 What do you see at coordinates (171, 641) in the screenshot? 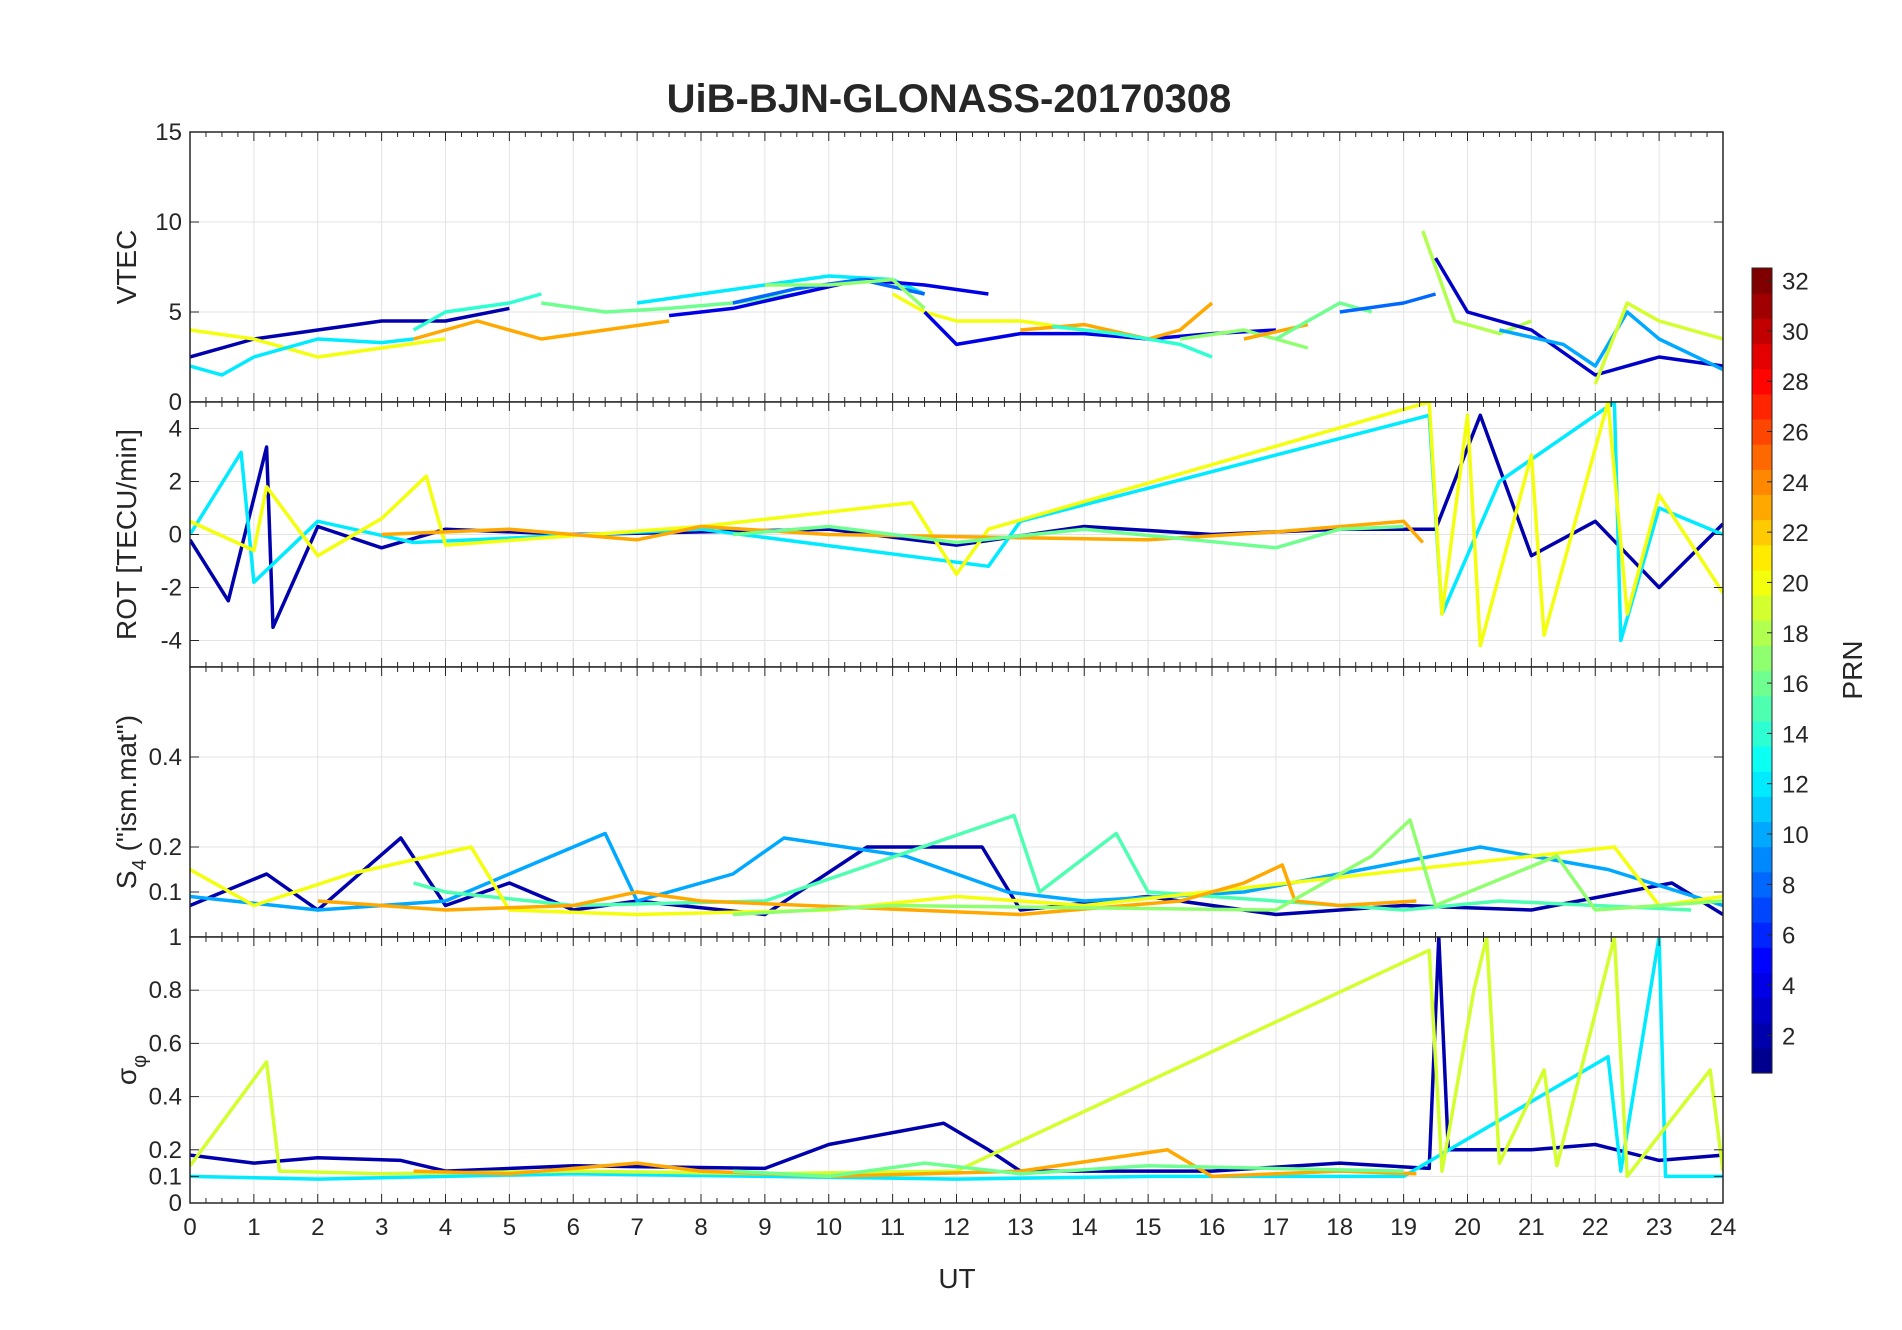
I see `y-tick-label: -4` at bounding box center [171, 641].